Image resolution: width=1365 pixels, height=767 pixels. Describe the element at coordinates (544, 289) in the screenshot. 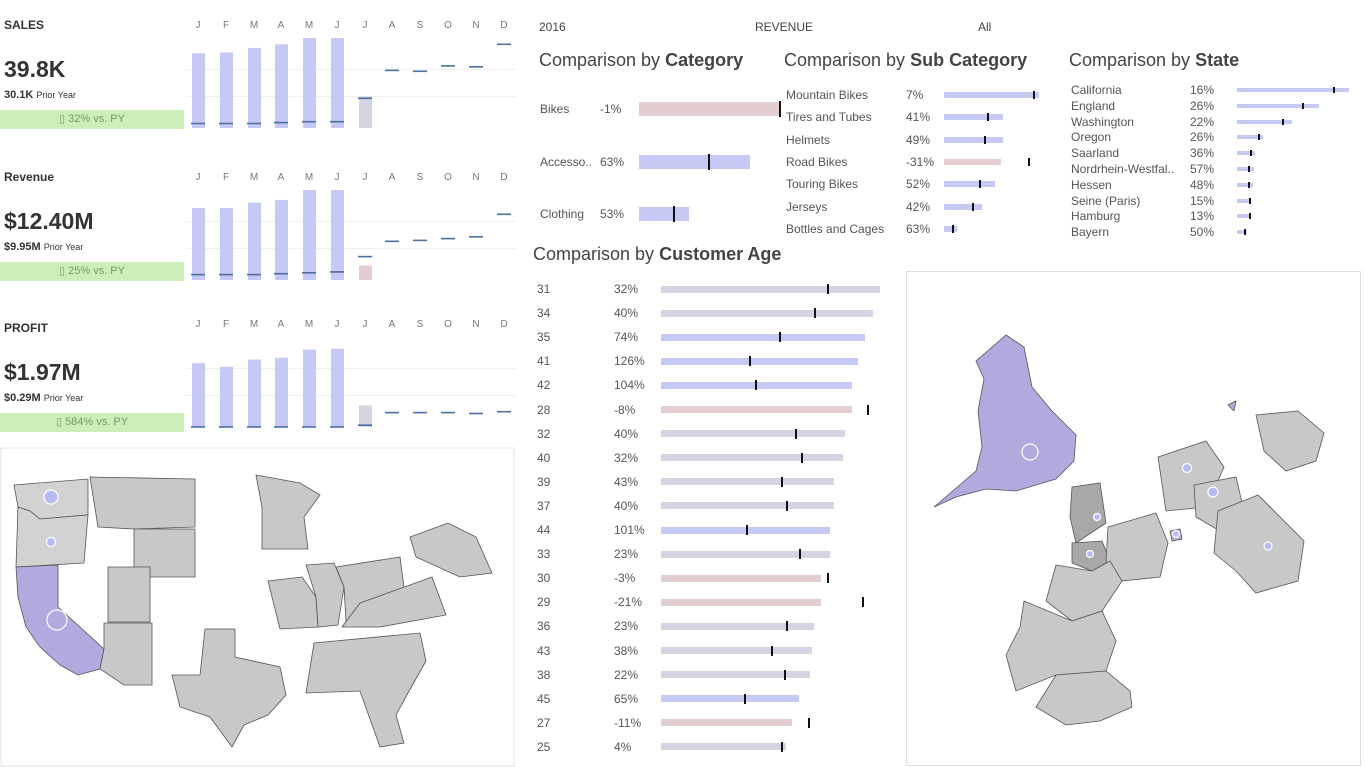

I see `age-label: 31` at that location.